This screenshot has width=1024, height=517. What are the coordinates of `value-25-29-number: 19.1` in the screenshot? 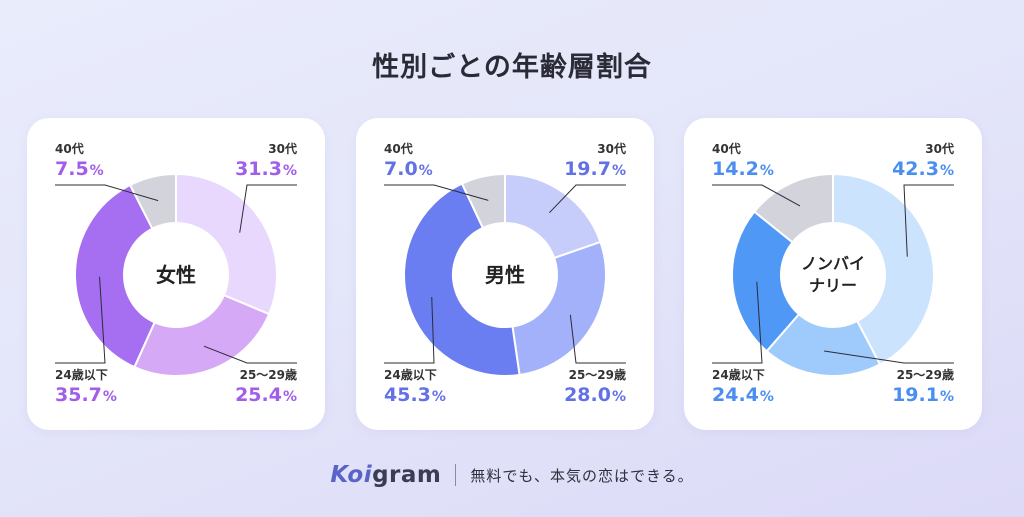 It's located at (915, 395).